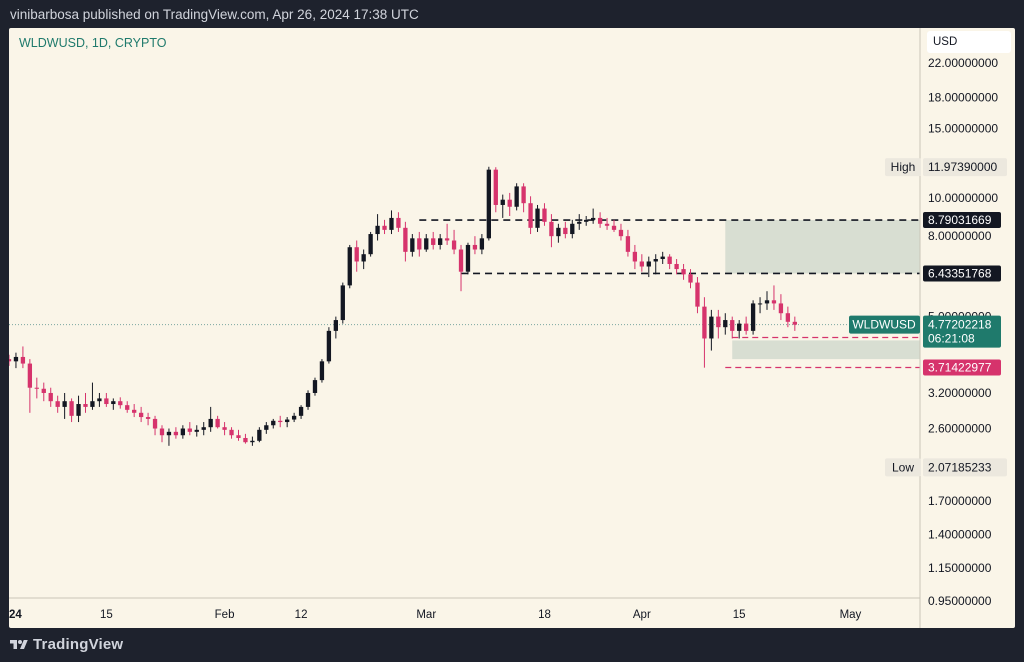  Describe the element at coordinates (15, 615) in the screenshot. I see `time-tick-label: 2024` at that location.